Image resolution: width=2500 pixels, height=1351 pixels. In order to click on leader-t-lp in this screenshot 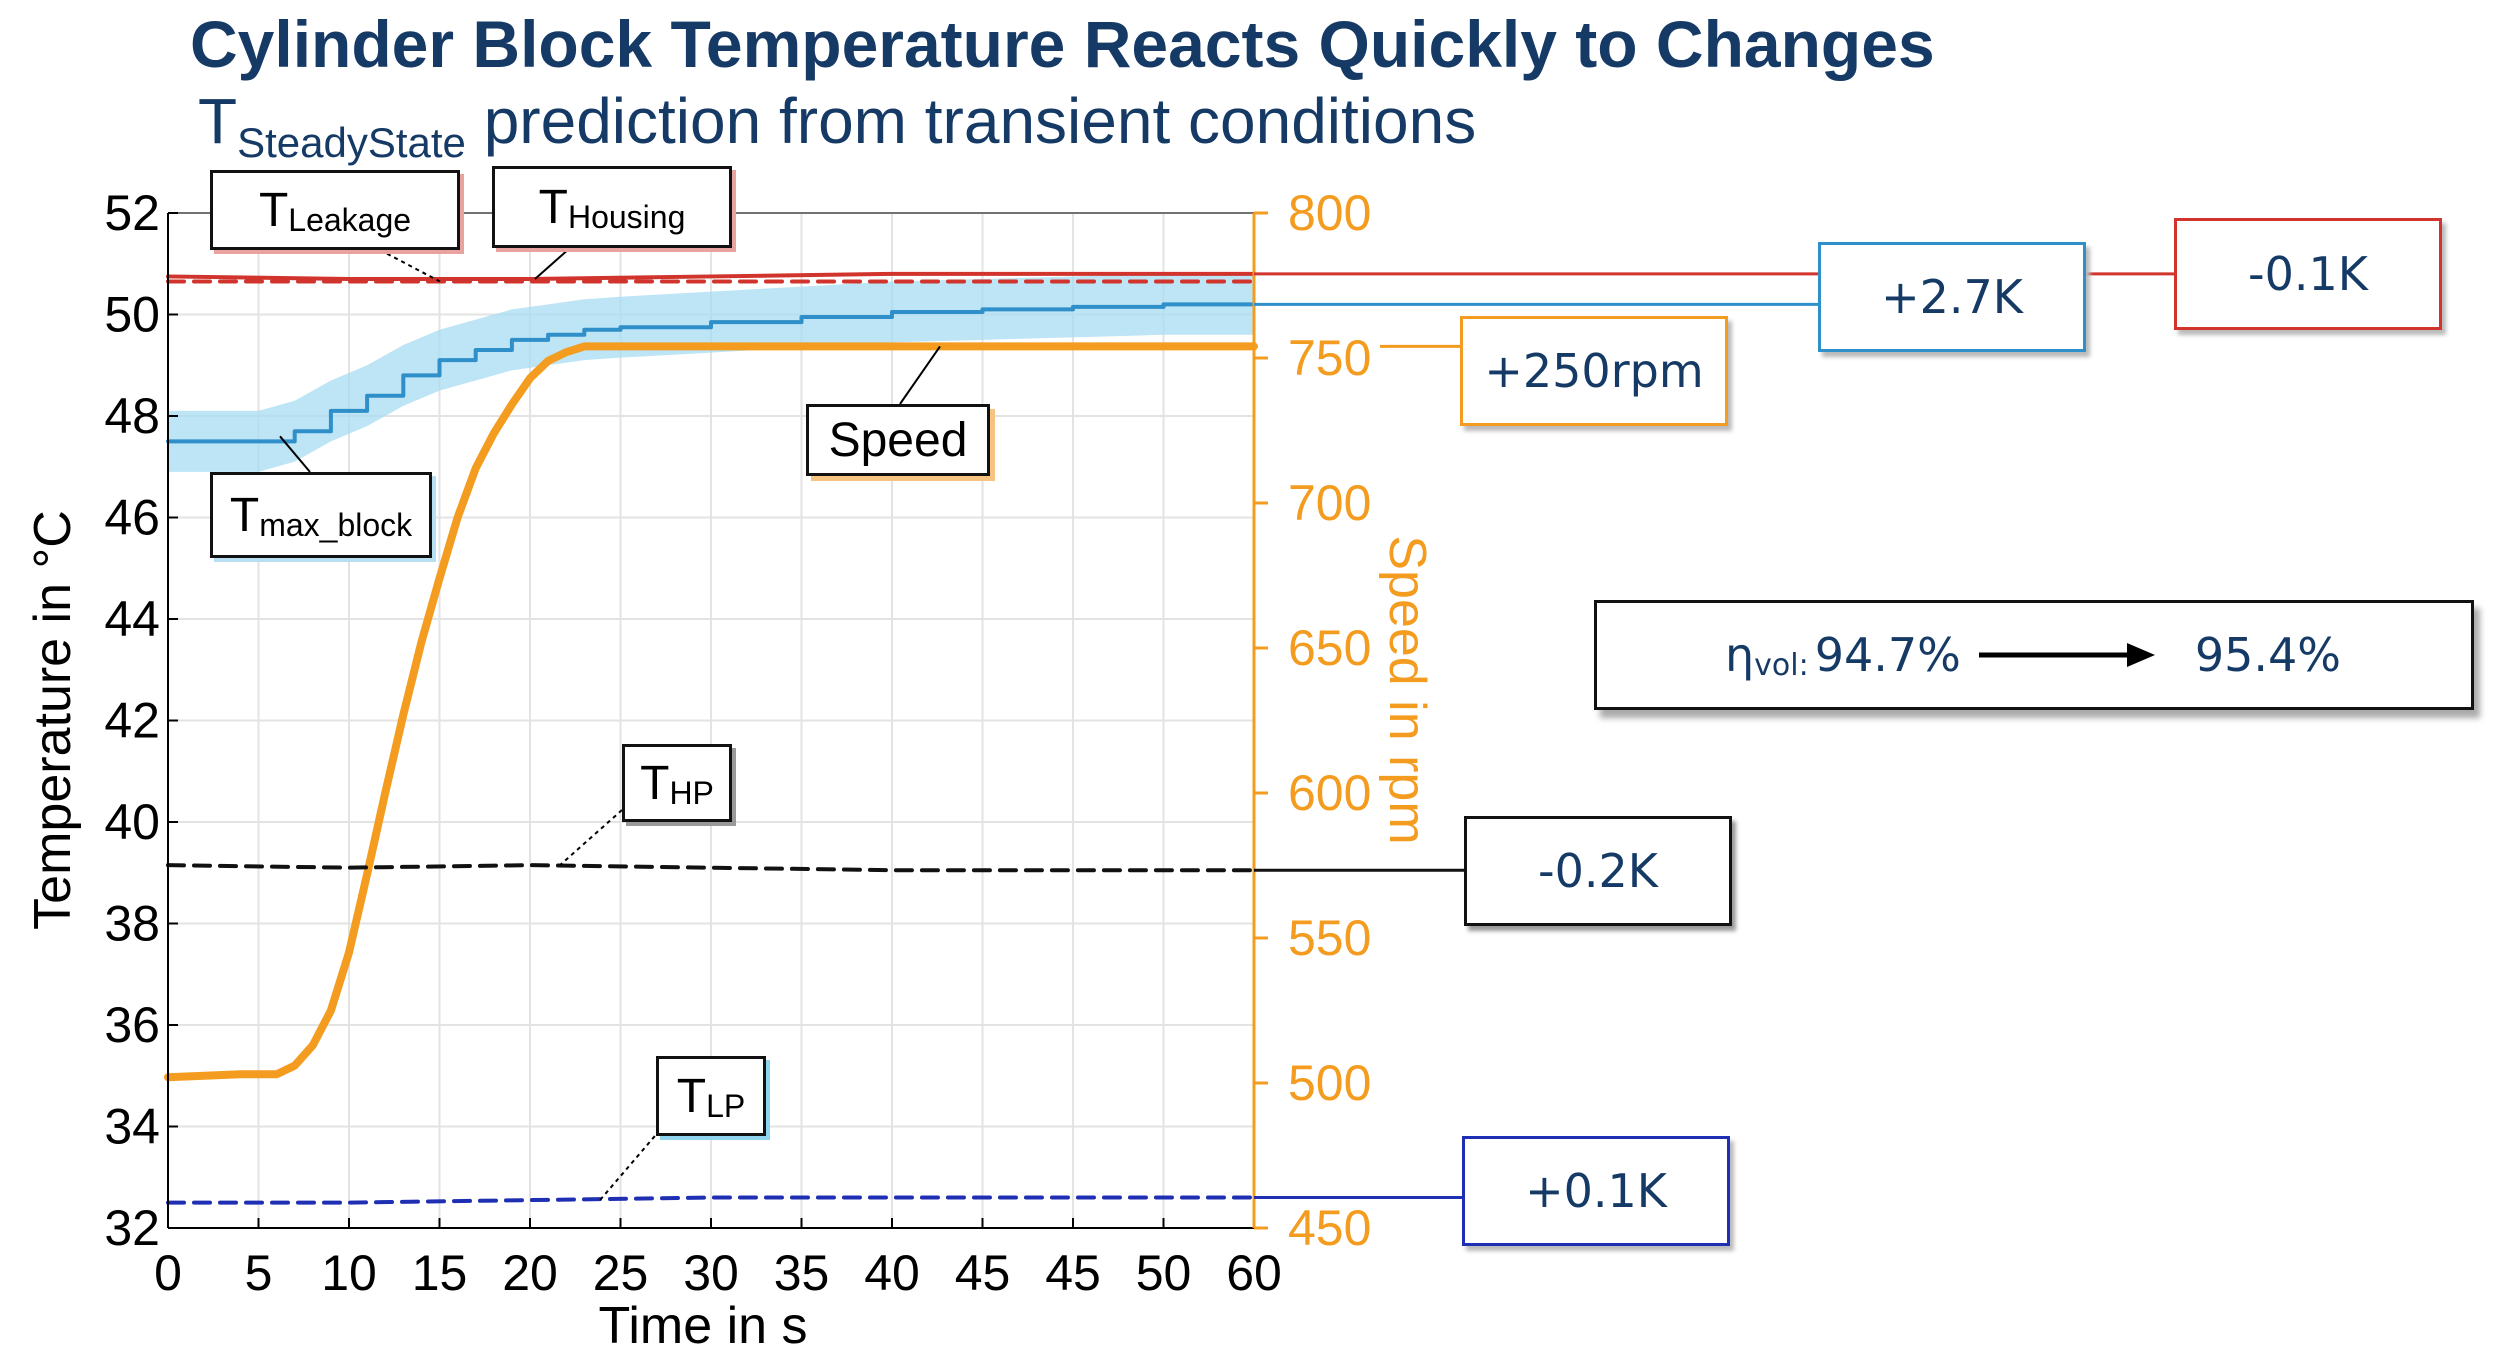, I will do `click(630, 1165)`.